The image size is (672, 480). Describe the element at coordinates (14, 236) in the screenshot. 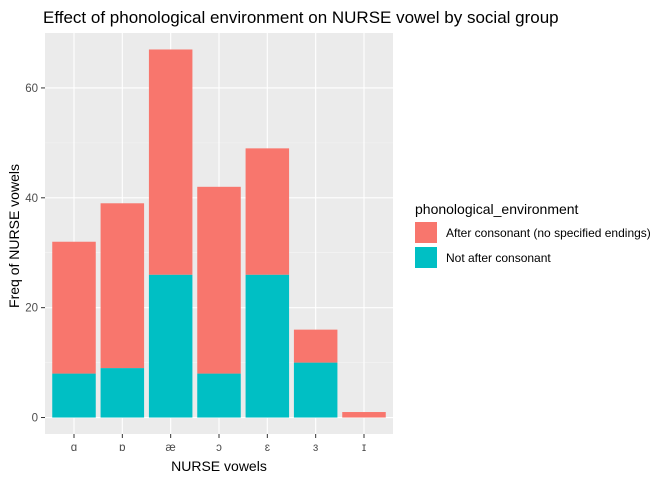

I see `y-axis-title: Freq of NURSE vowels` at that location.